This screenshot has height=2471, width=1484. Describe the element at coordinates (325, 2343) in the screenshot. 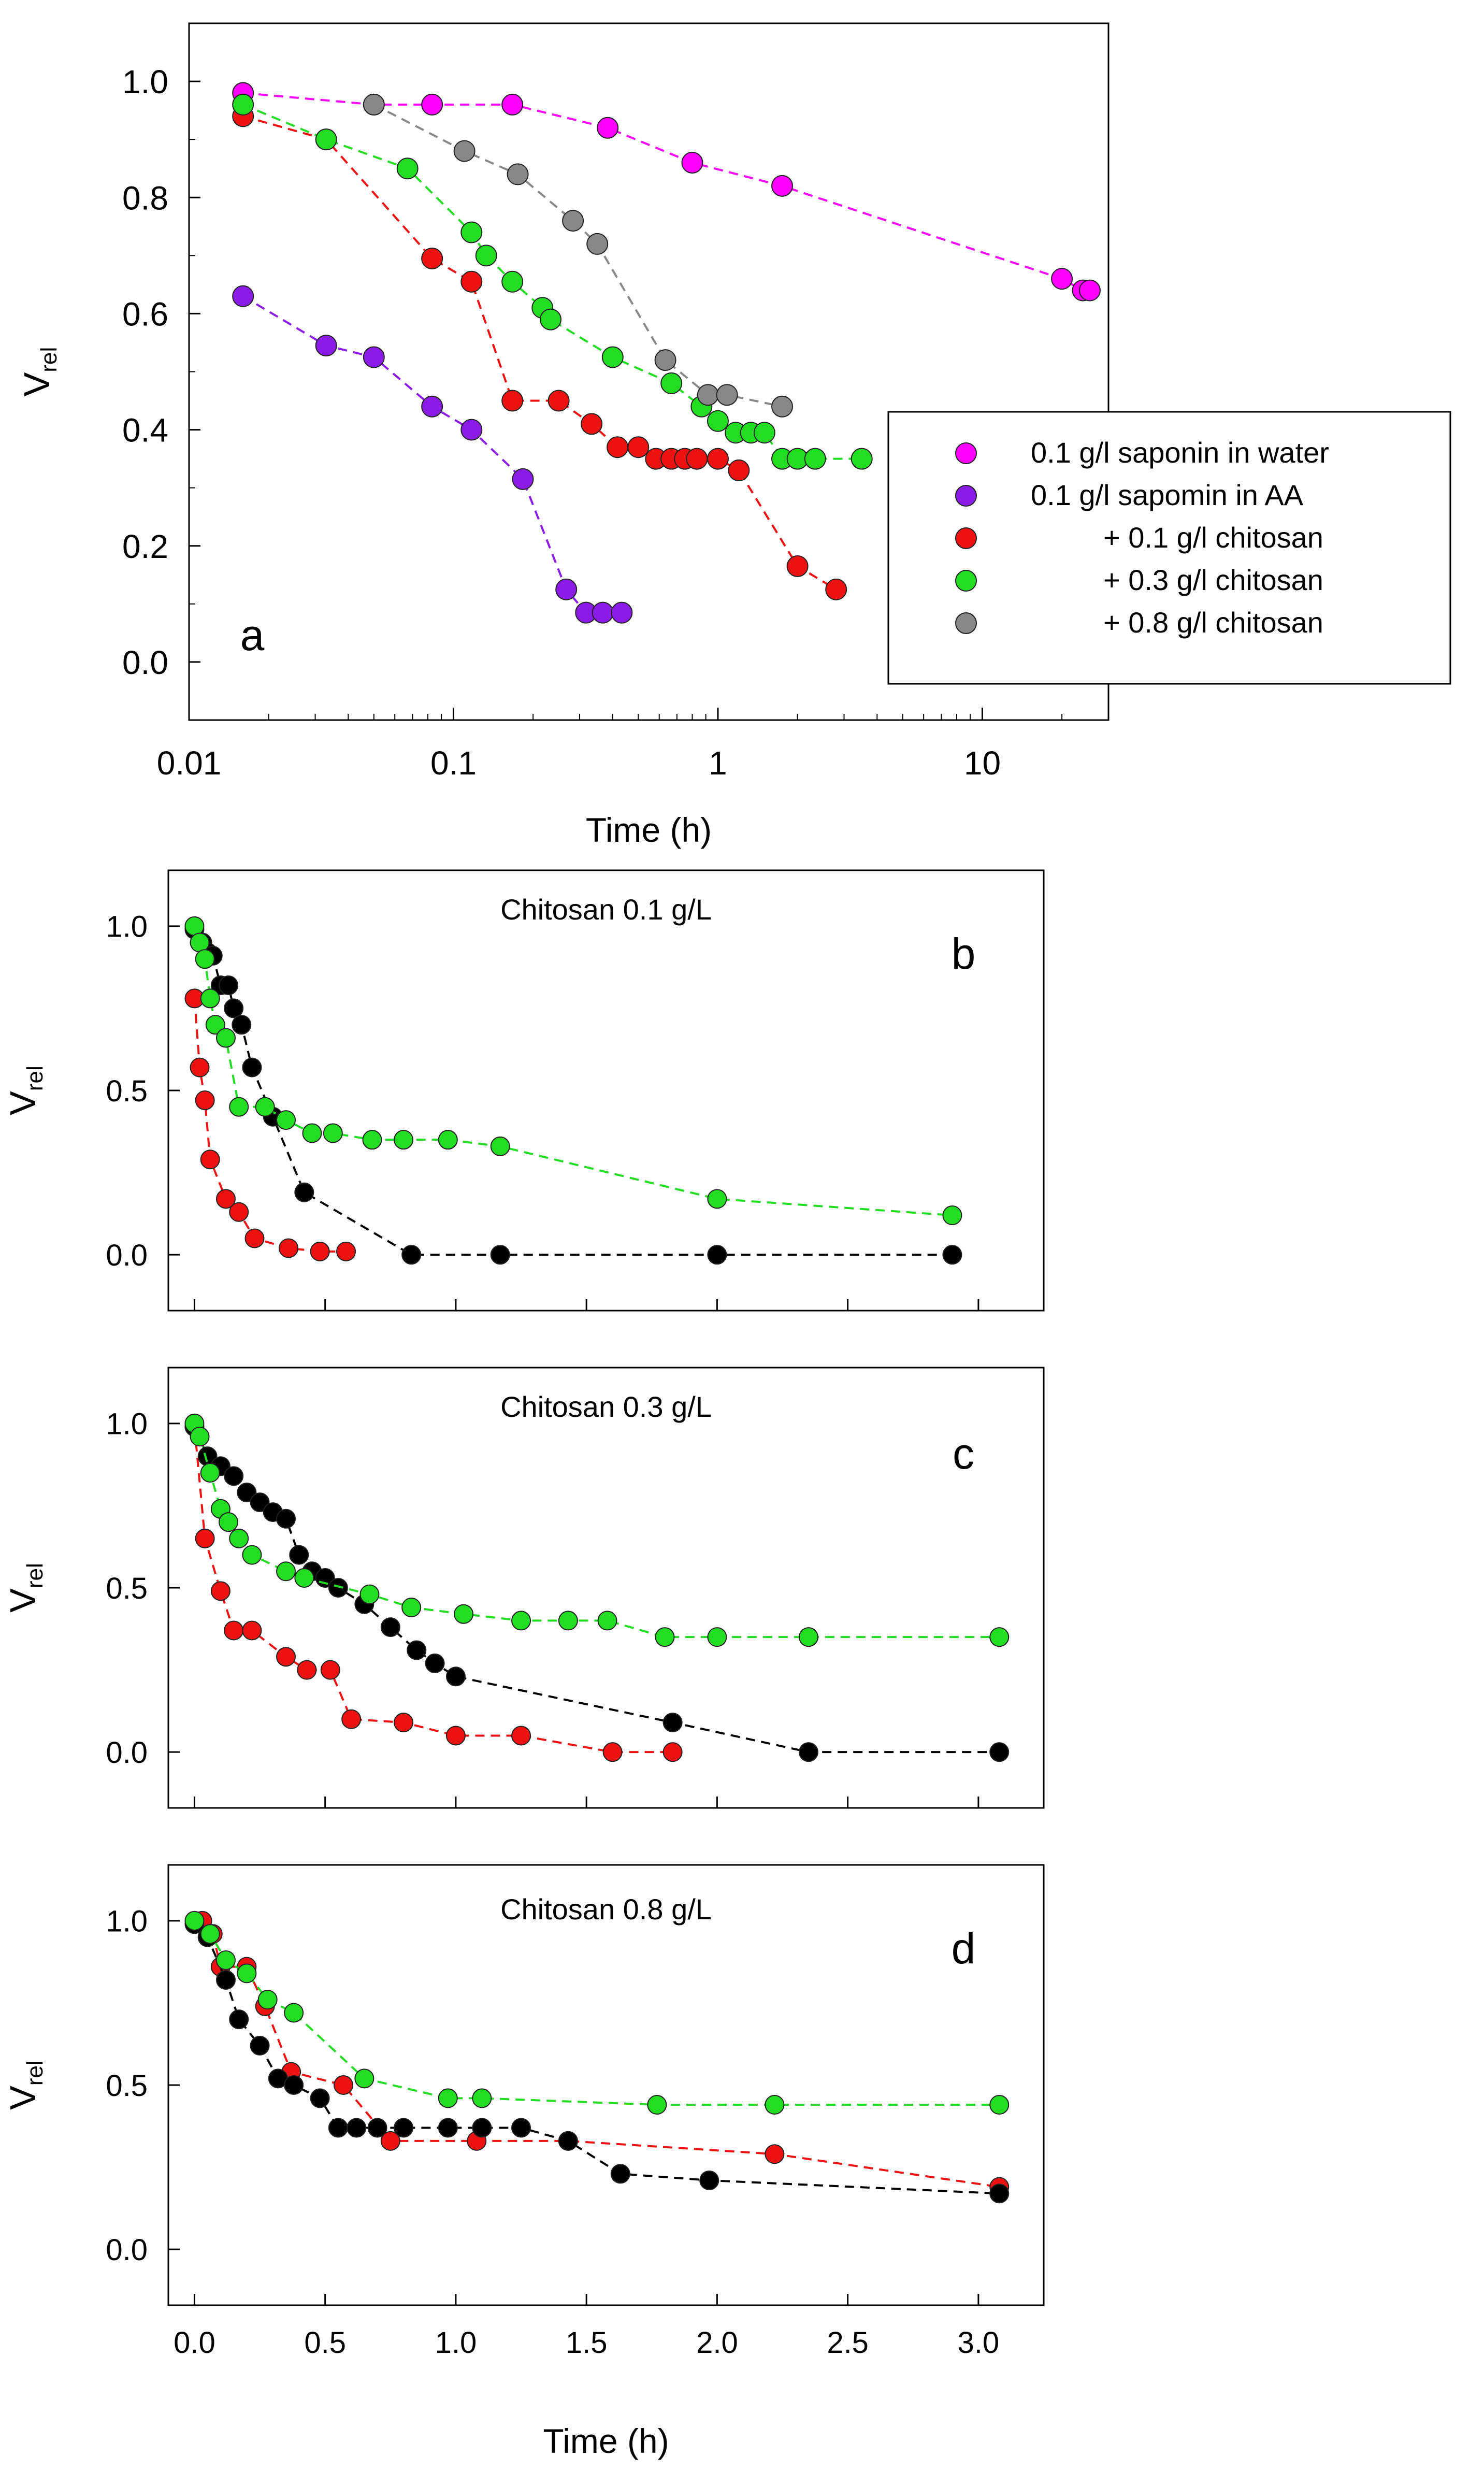

I see `x-tick-label: 0.5` at that location.